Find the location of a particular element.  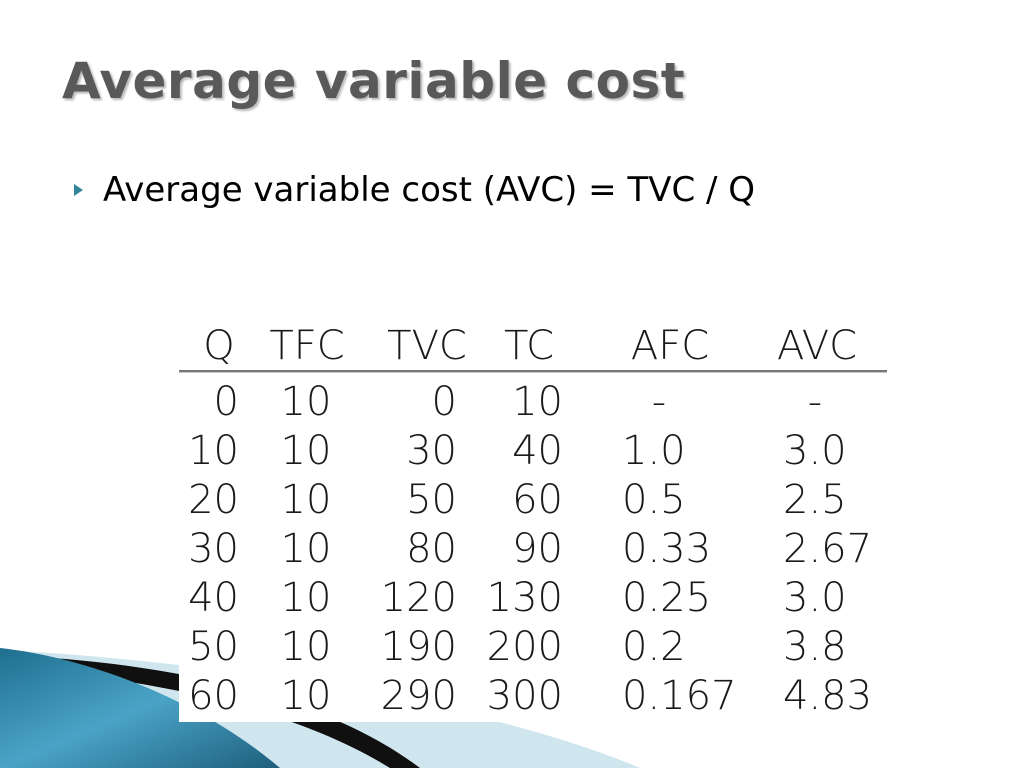

header-tvc: TVC is located at coordinates (427, 346).